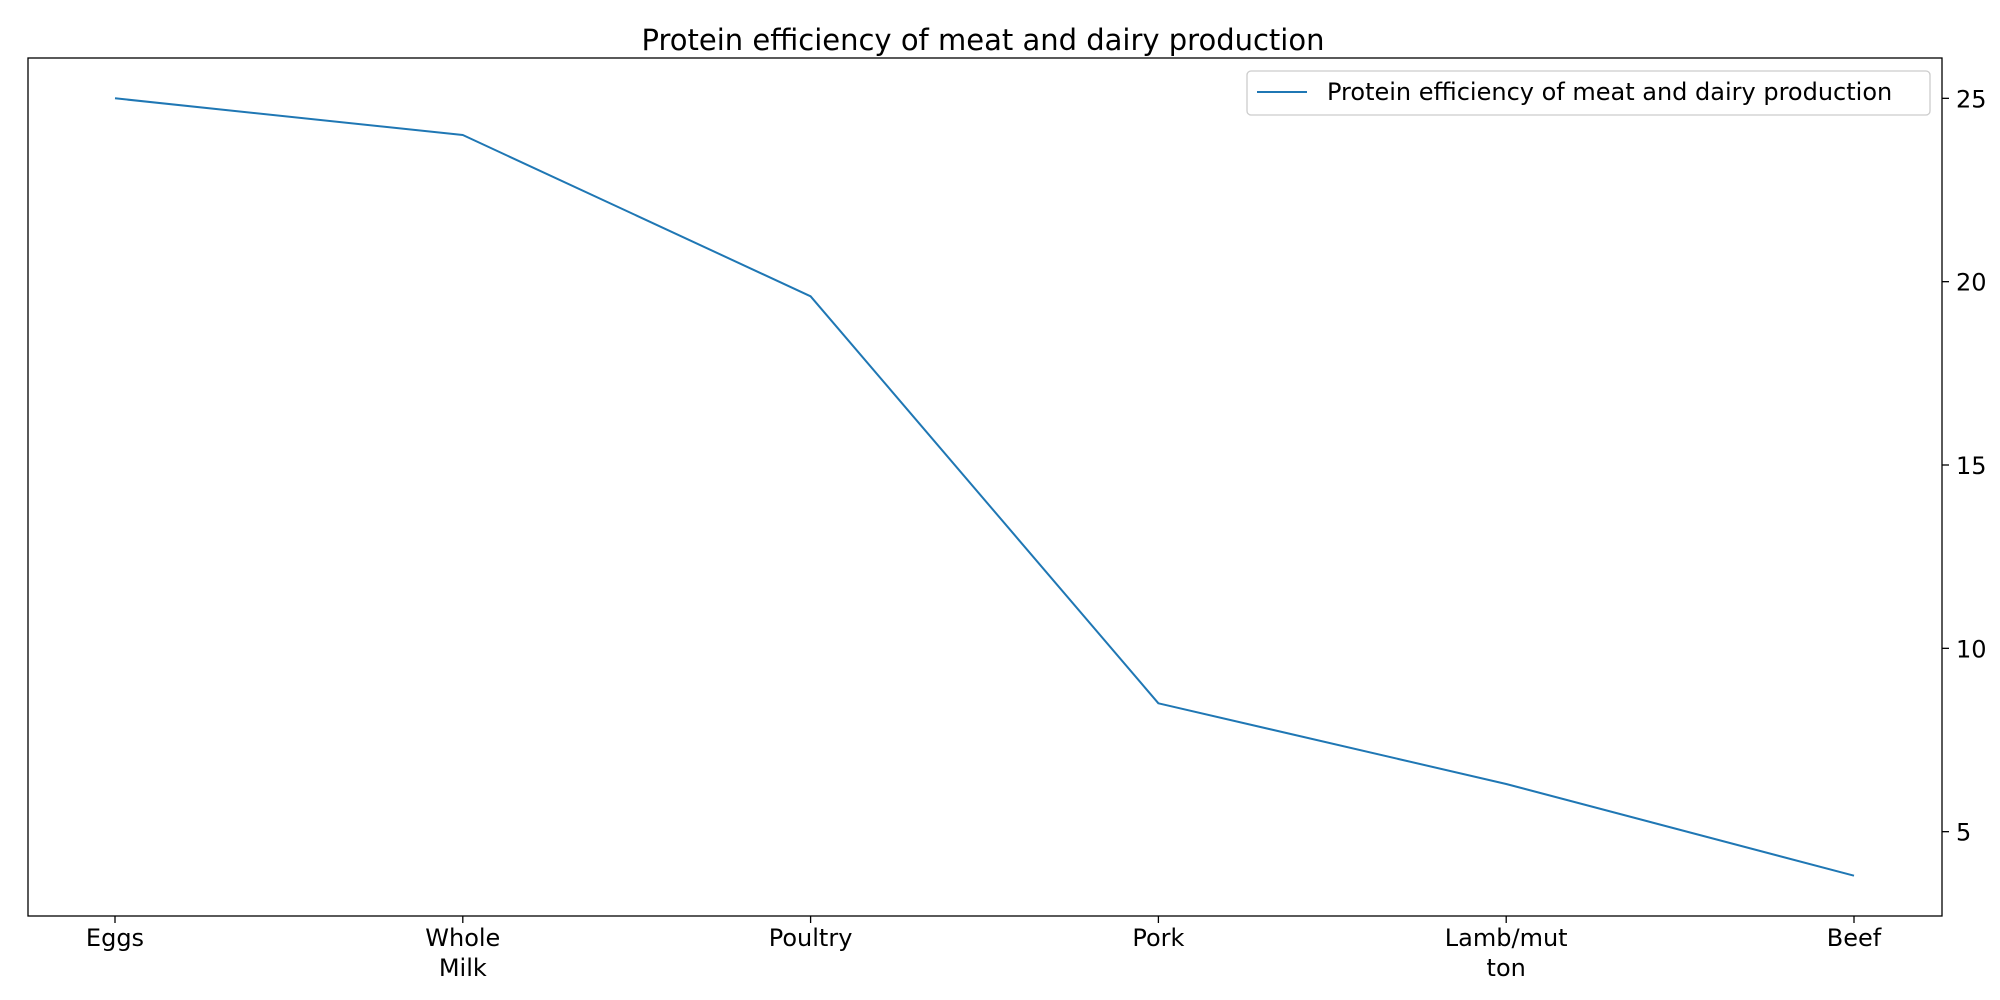 The width and height of the screenshot is (2000, 1000). I want to click on x-tick-label: Eggs, so click(115, 938).